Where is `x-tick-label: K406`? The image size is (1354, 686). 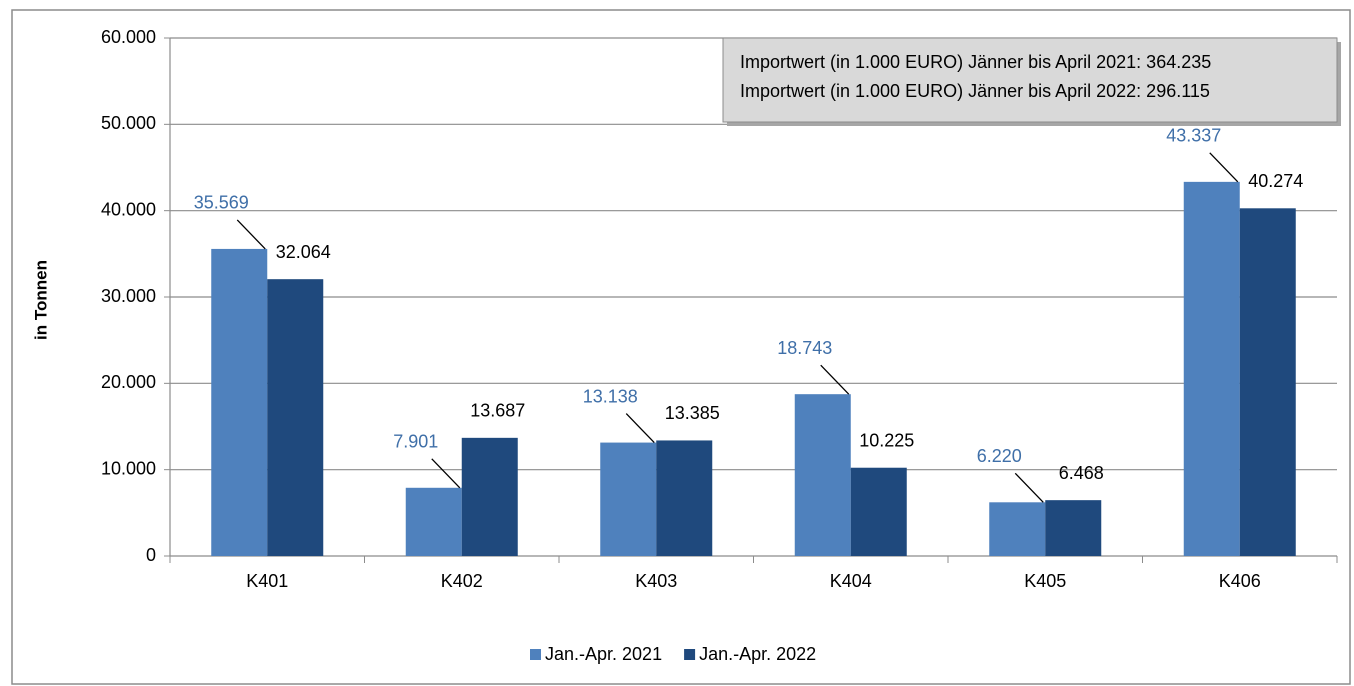 x-tick-label: K406 is located at coordinates (1240, 581).